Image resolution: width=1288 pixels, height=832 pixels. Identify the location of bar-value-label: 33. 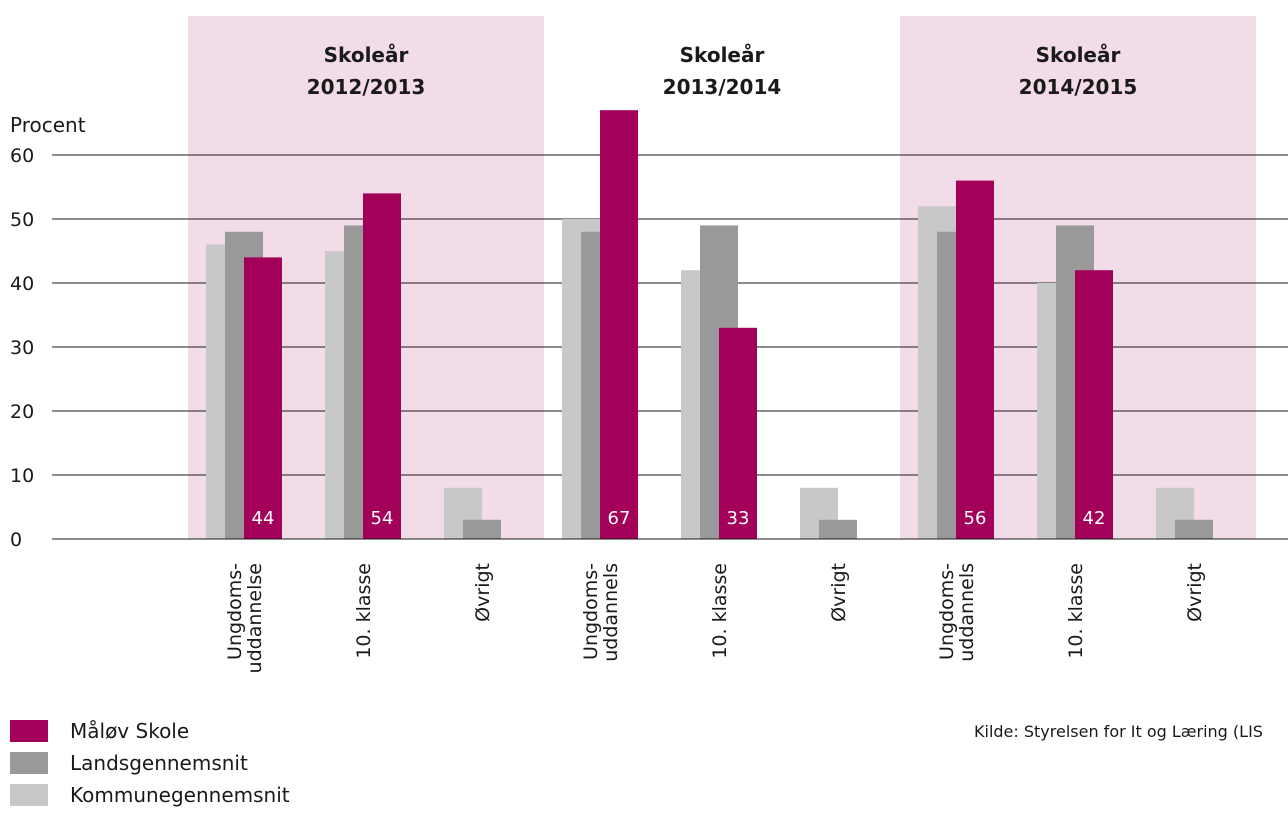
(738, 518).